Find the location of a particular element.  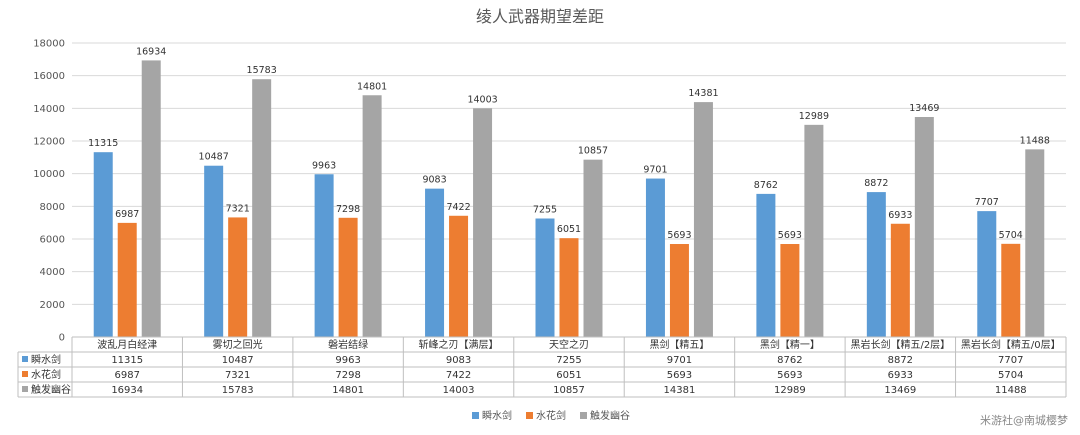

y-tick-label: 10000 is located at coordinates (49, 174).